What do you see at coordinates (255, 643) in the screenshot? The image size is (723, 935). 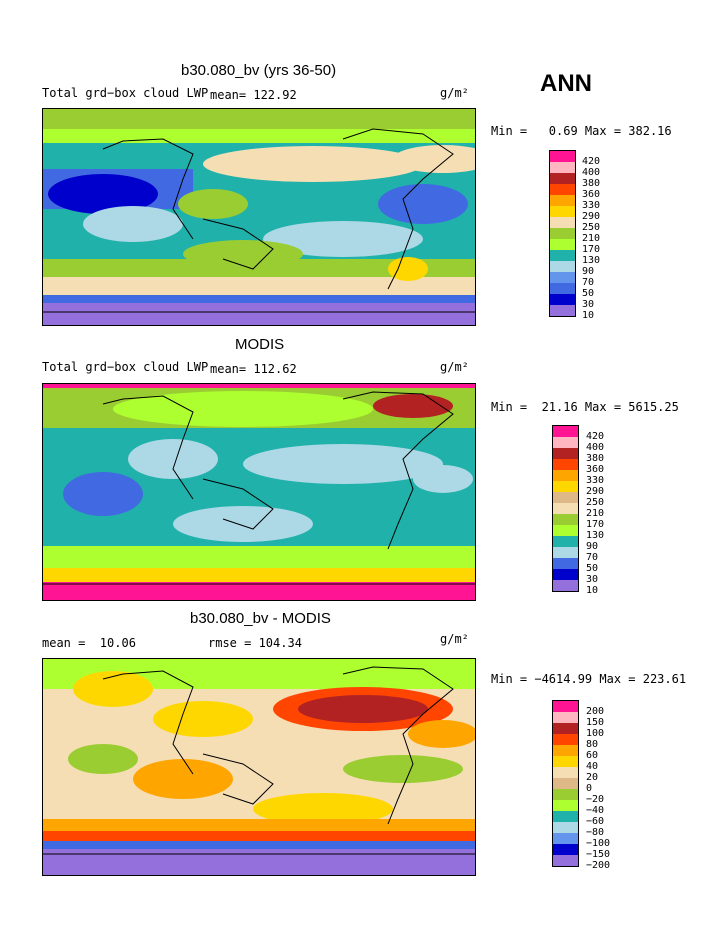 I see `panel3-rmse-label: rmse = 104.34` at bounding box center [255, 643].